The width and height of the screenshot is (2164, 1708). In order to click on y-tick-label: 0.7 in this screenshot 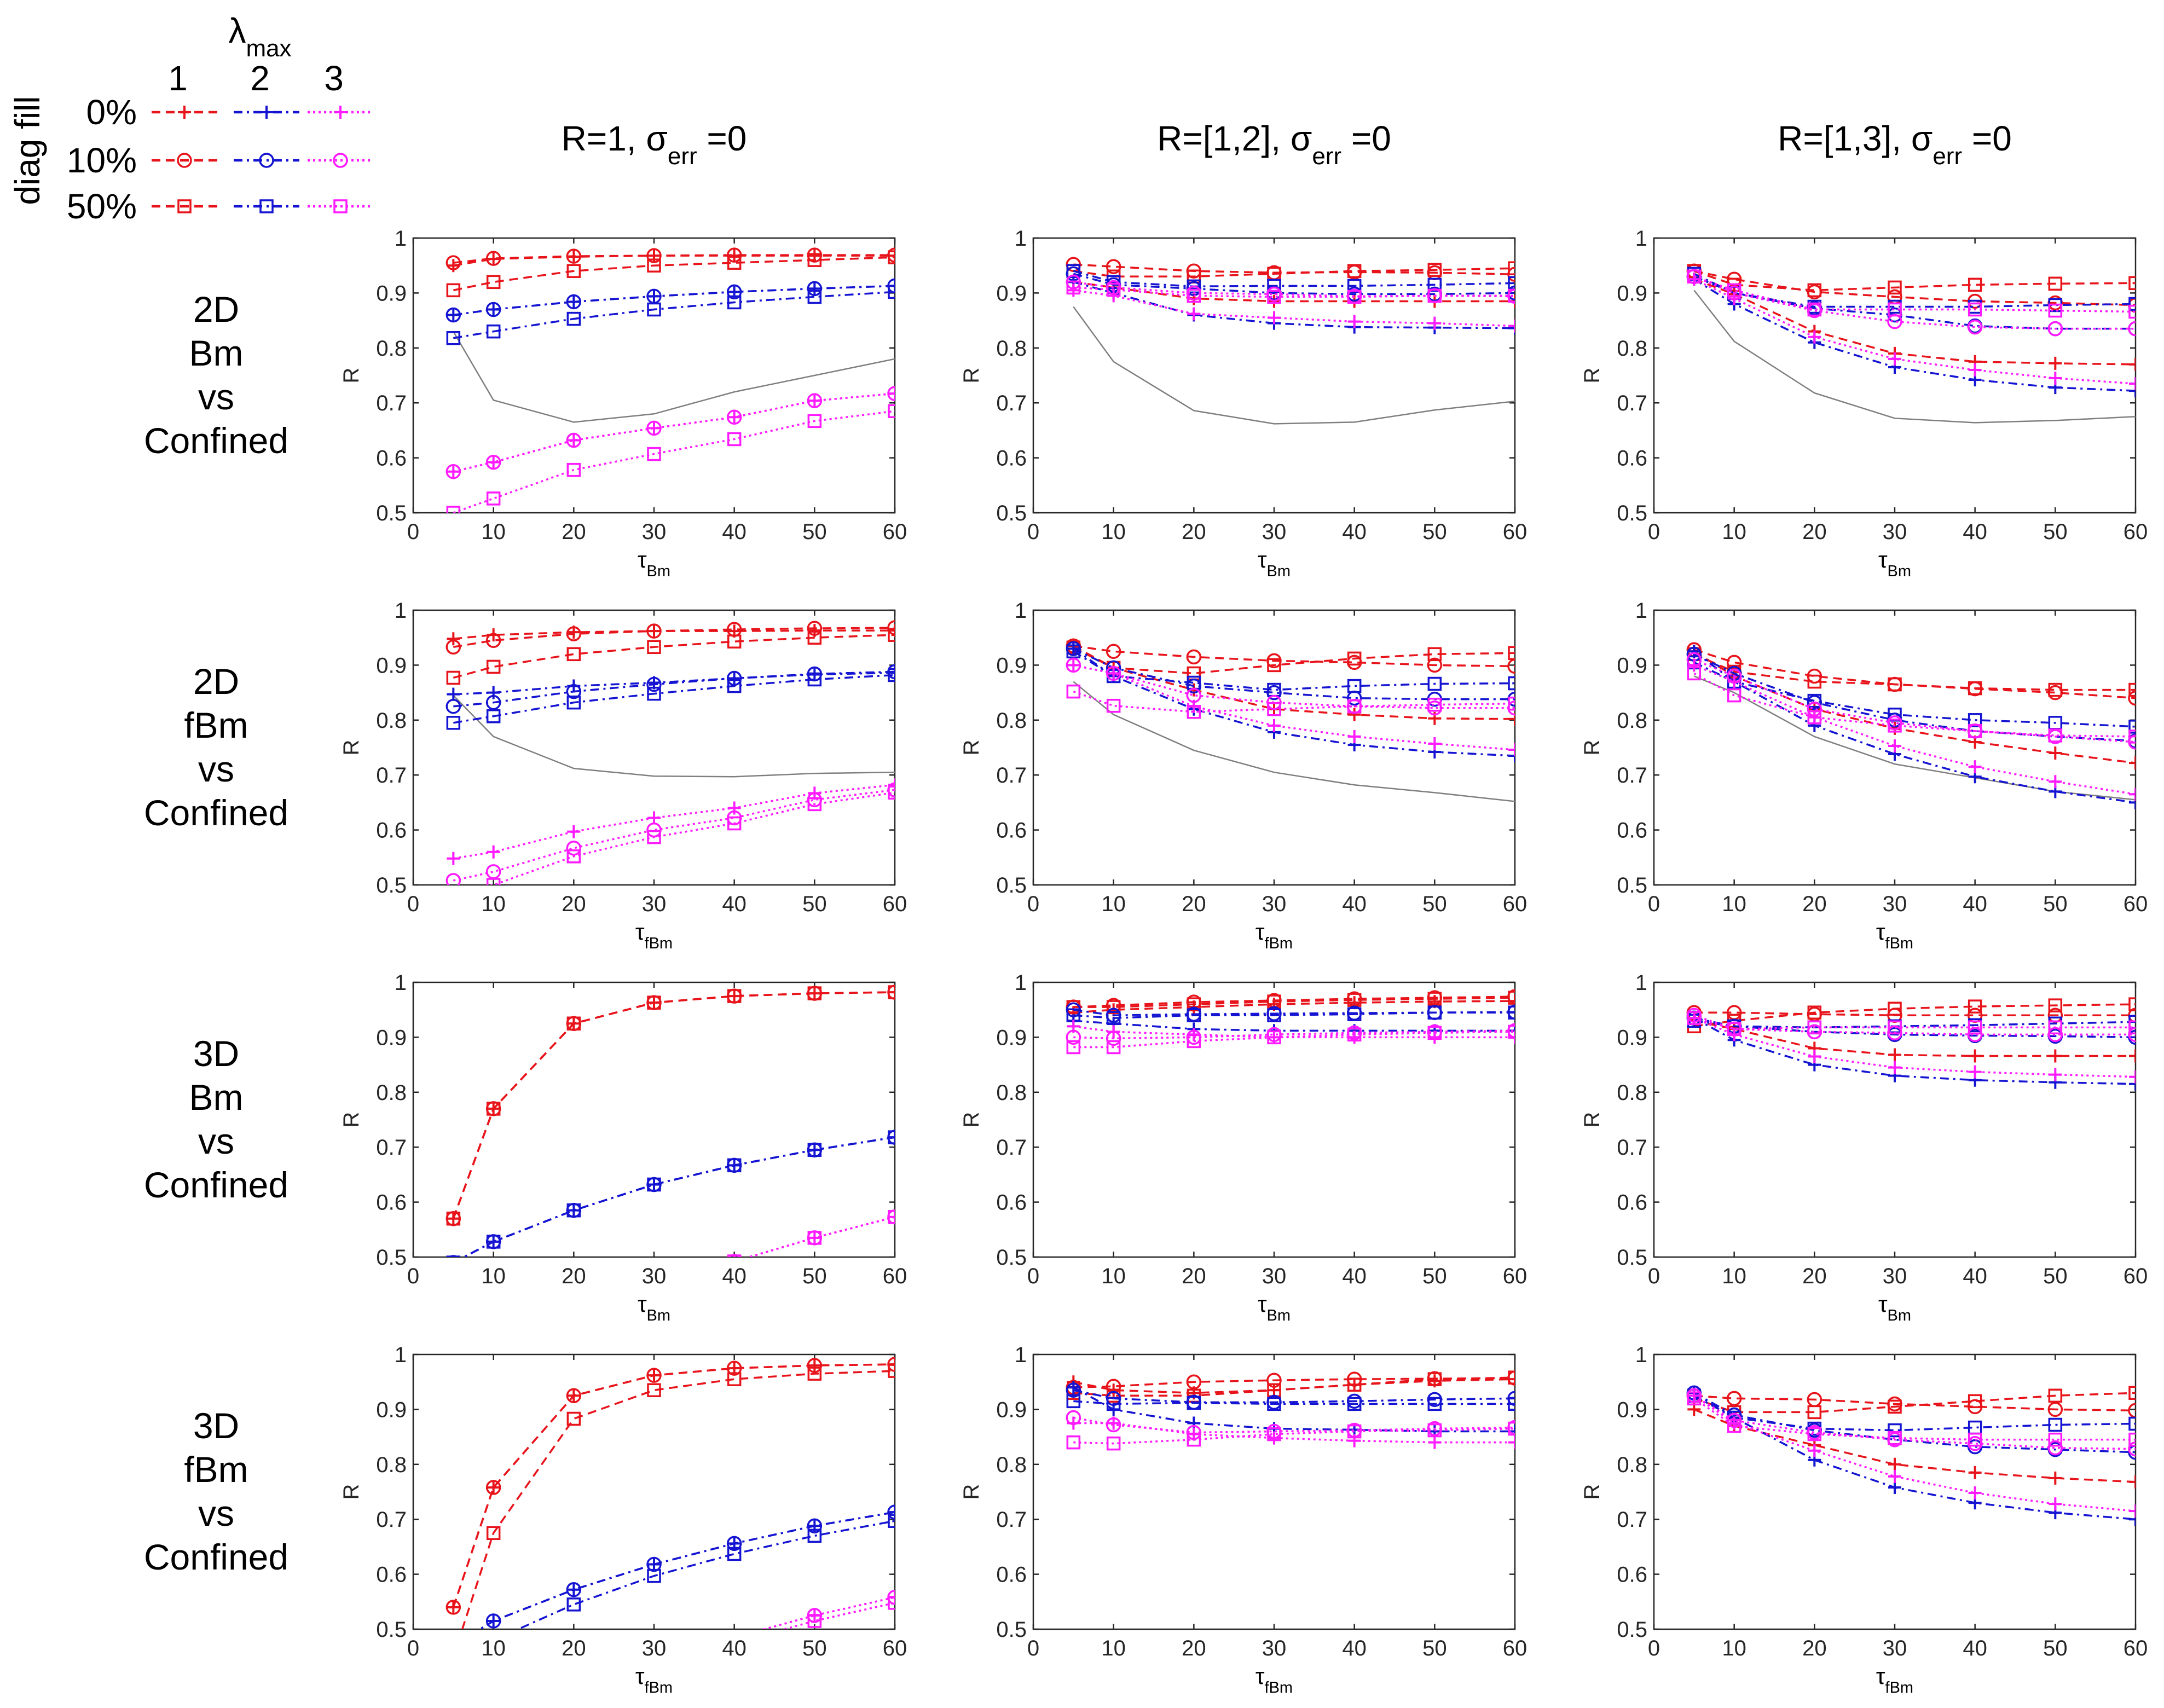, I will do `click(1011, 1520)`.